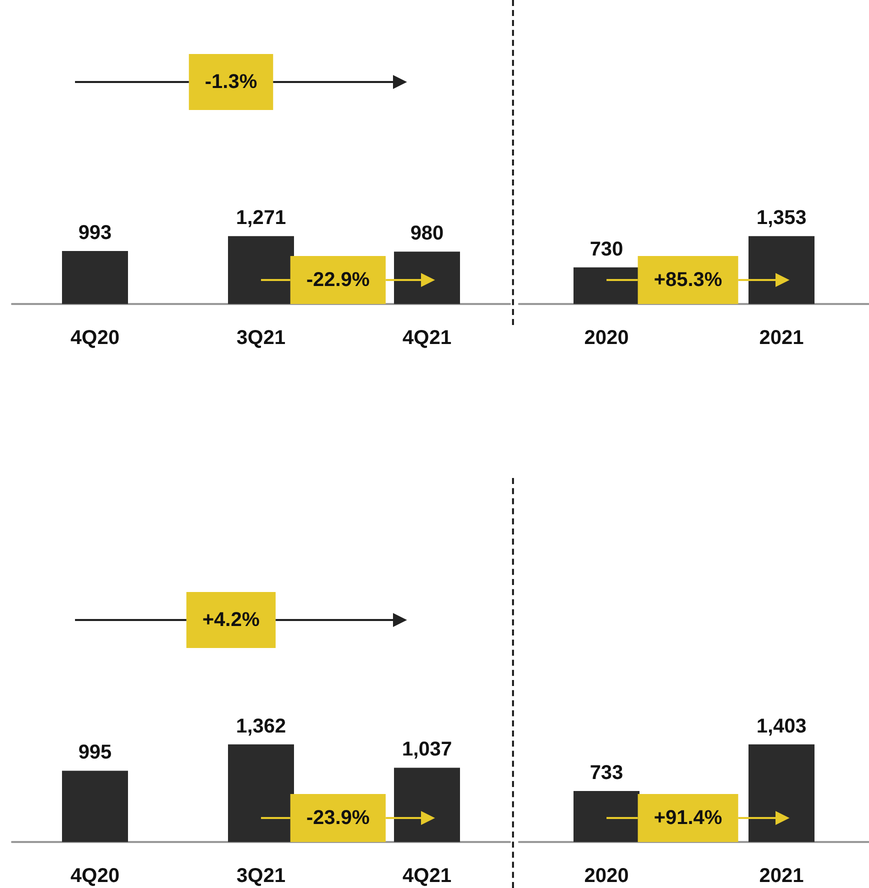  I want to click on data-label: 1,403, so click(781, 726).